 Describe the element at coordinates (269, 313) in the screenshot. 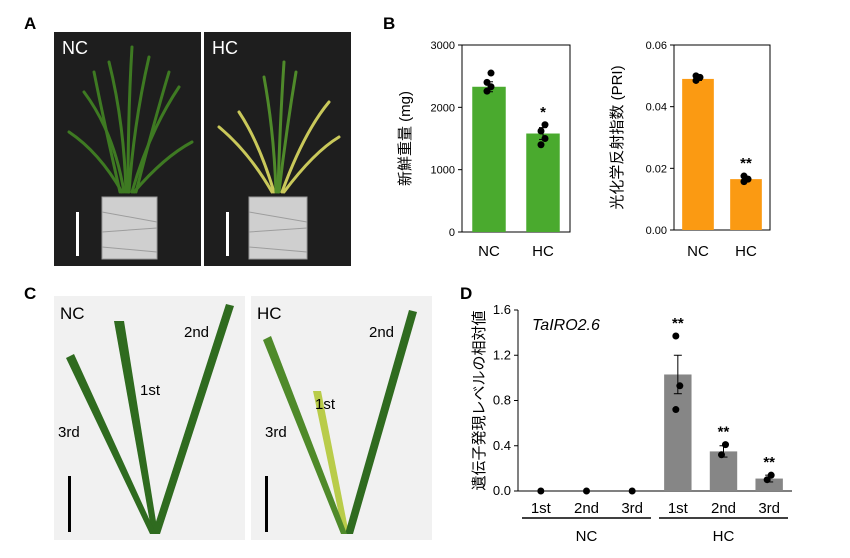

I see `photo-c-hc-label: HC` at that location.